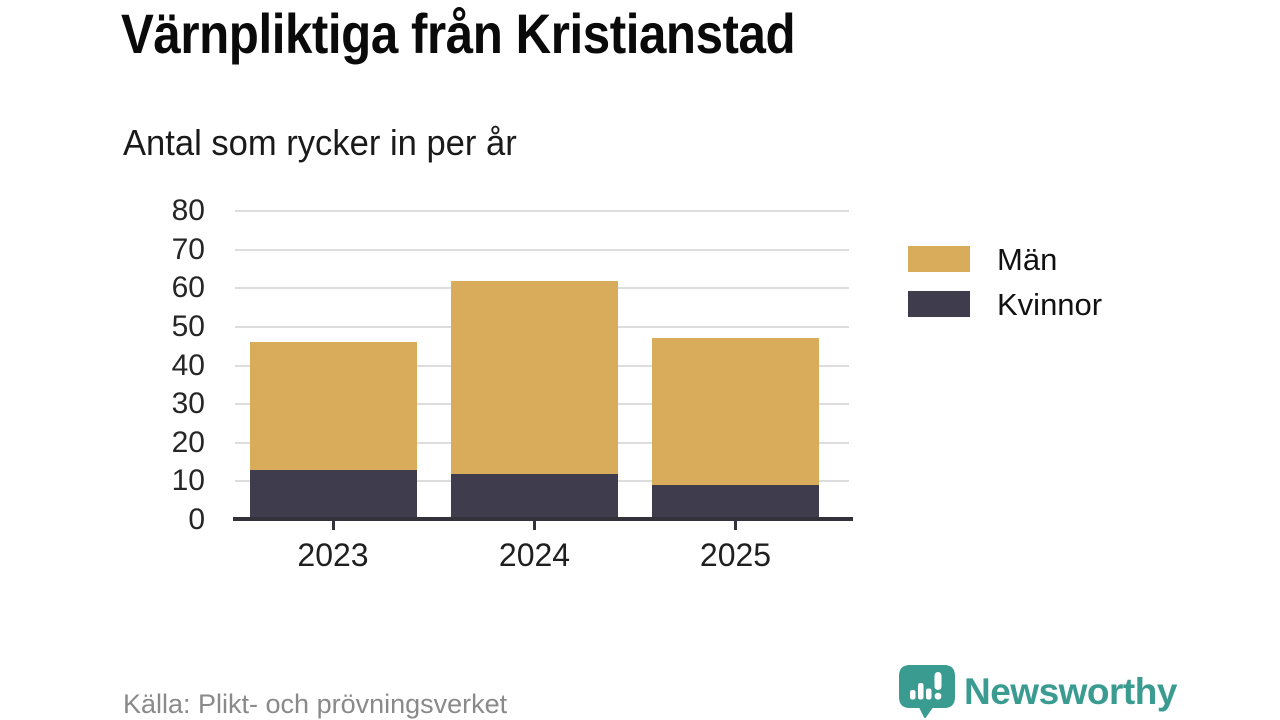 The image size is (1280, 720). What do you see at coordinates (196, 519) in the screenshot?
I see `y-tick-label-0: 0` at bounding box center [196, 519].